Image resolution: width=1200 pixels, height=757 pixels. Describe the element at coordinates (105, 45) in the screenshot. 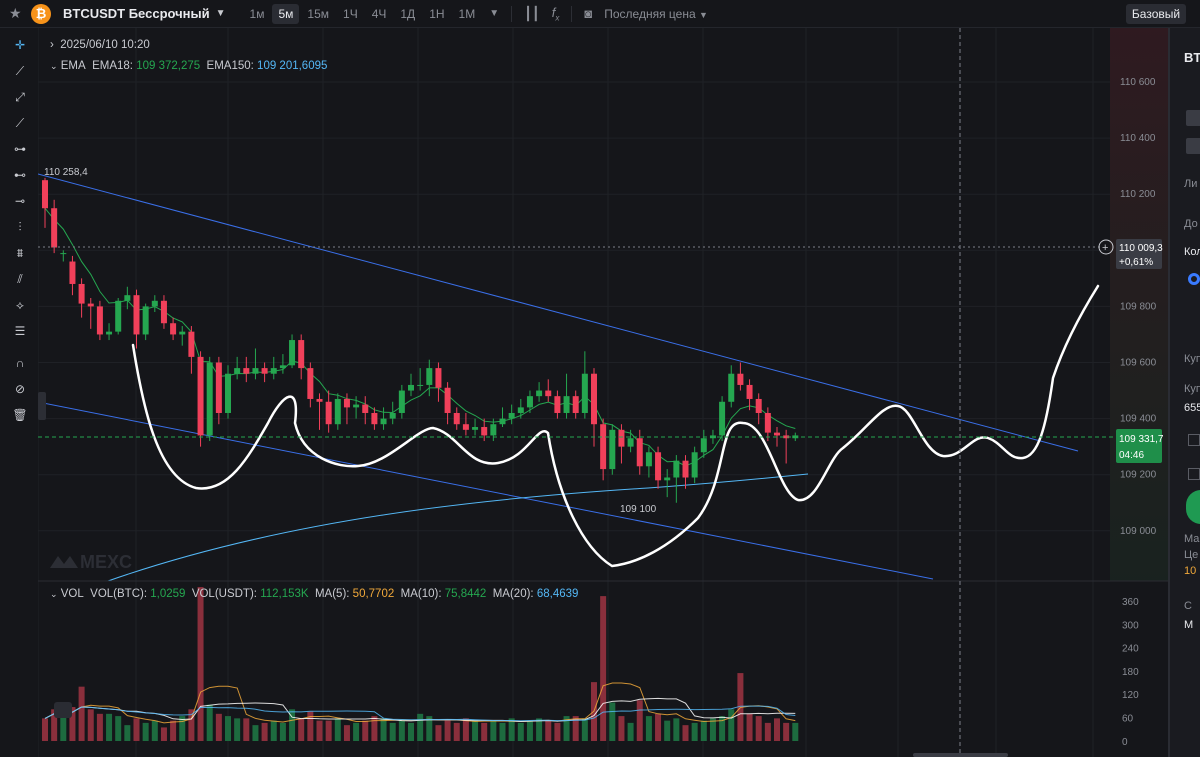

I see `legend-date: 2025/06/10 10:20` at that location.